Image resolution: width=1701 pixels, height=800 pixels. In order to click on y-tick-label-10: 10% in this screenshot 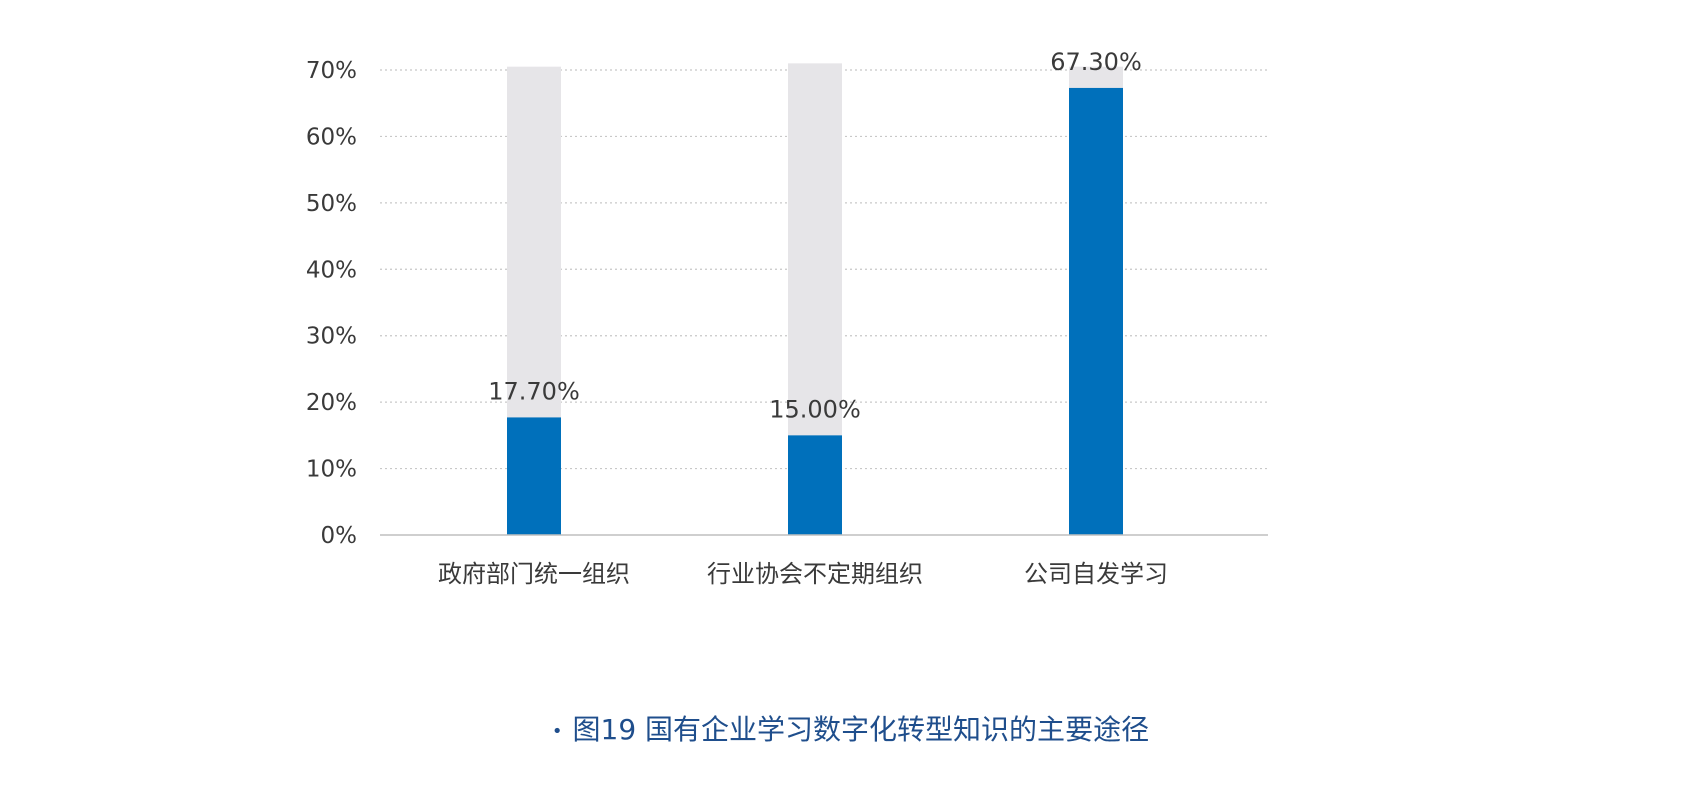, I will do `click(331, 470)`.